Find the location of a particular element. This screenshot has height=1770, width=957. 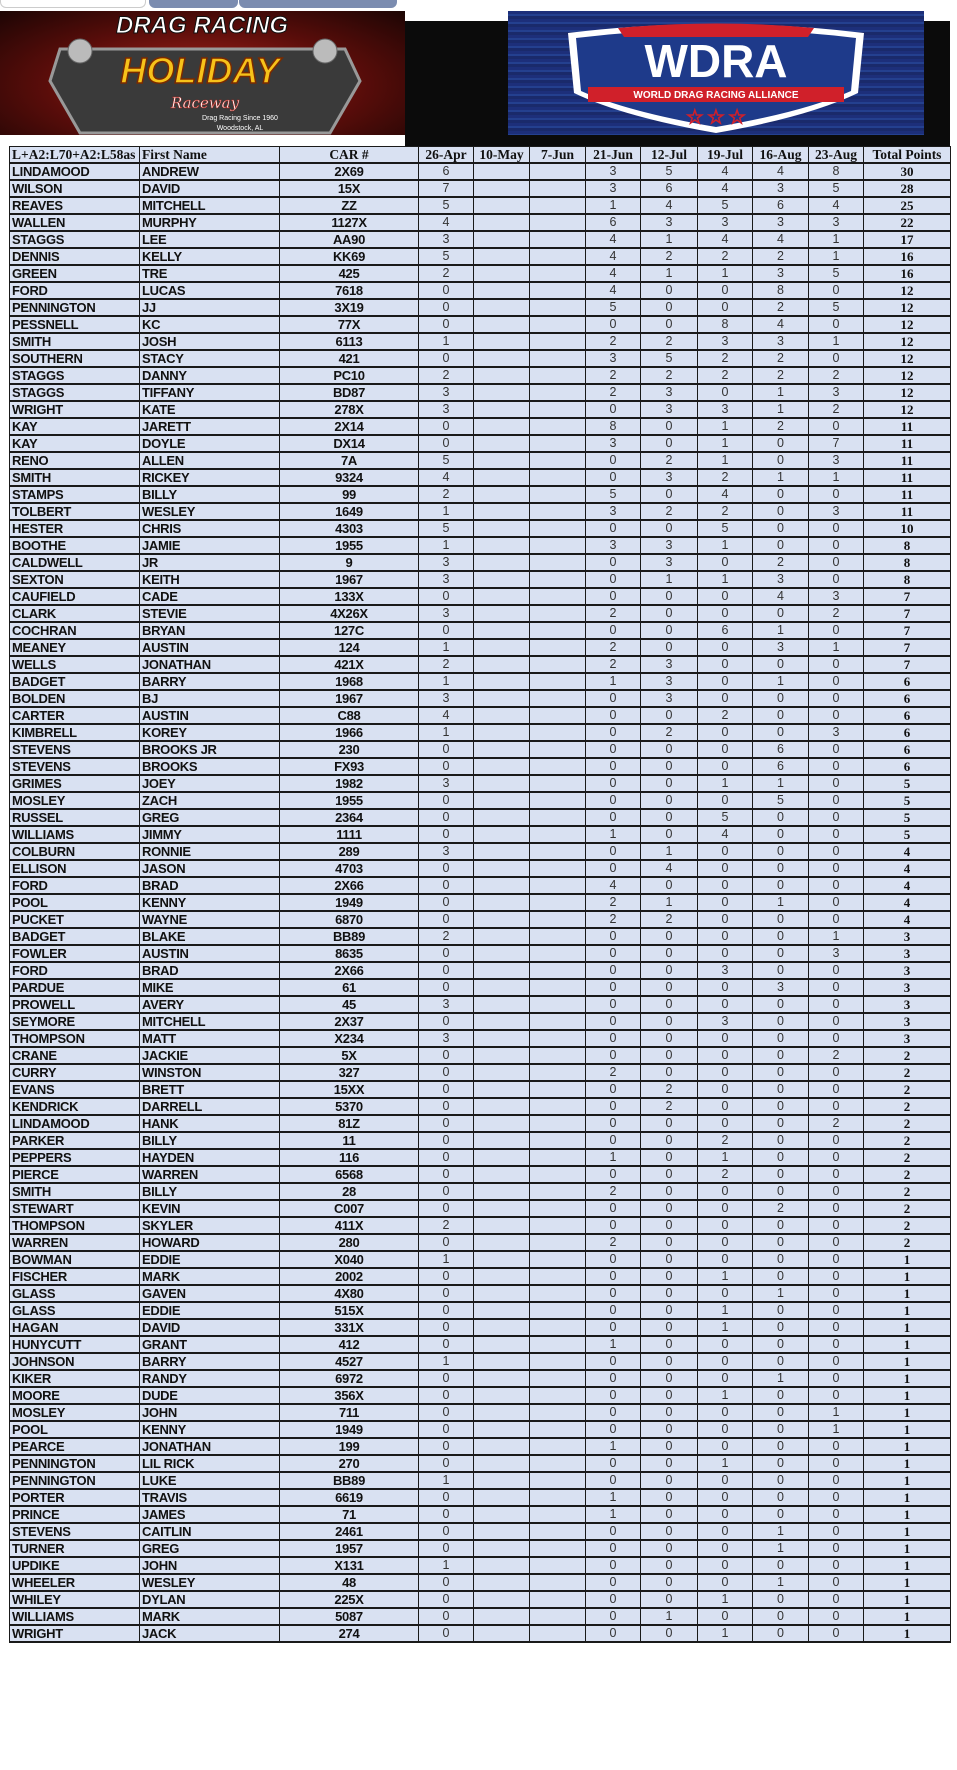

first-name-cell: KATE is located at coordinates (209, 409).